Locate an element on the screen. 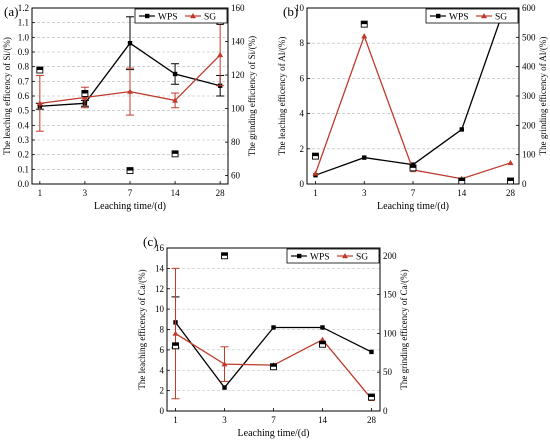 The width and height of the screenshot is (550, 446). y-right-tick-label: 80 is located at coordinates (236, 142).